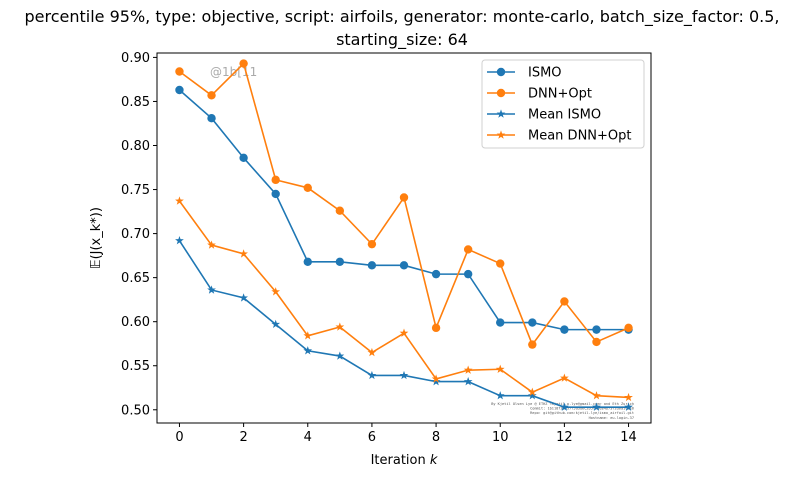  What do you see at coordinates (560, 94) in the screenshot?
I see `legend-label: DNN+Opt` at bounding box center [560, 94].